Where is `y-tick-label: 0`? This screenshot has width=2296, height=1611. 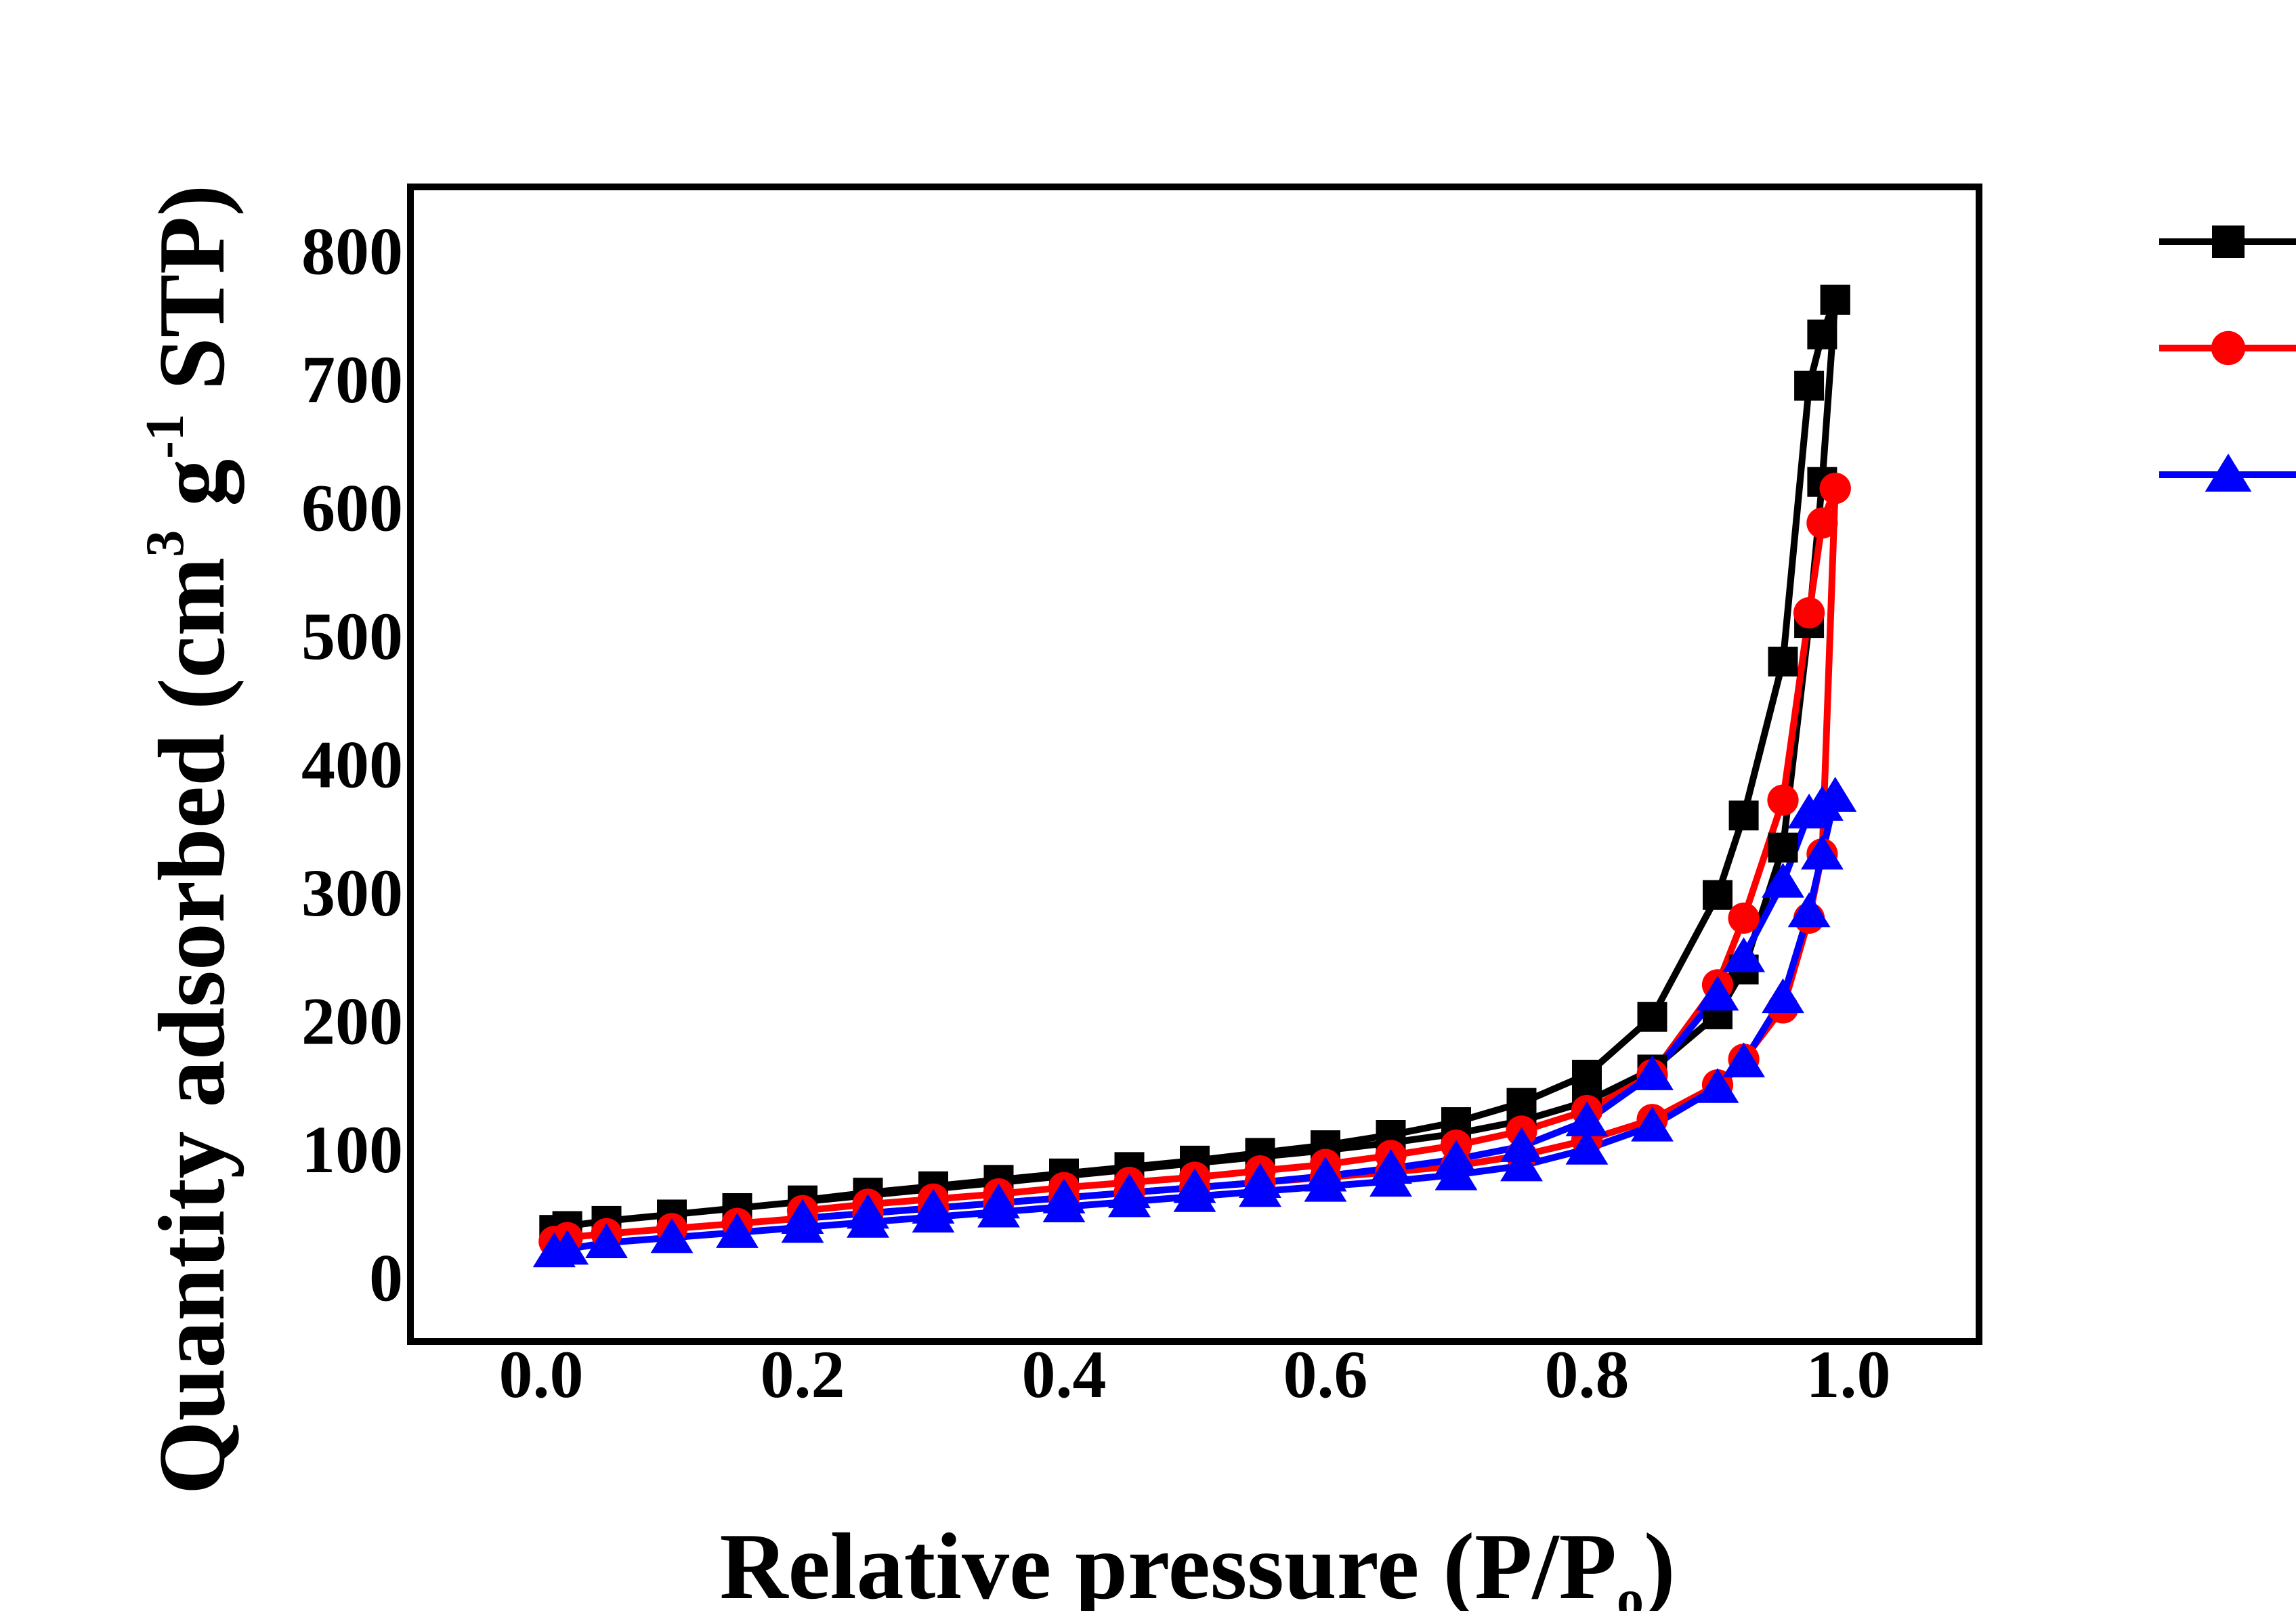 y-tick-label: 0 is located at coordinates (386, 1277).